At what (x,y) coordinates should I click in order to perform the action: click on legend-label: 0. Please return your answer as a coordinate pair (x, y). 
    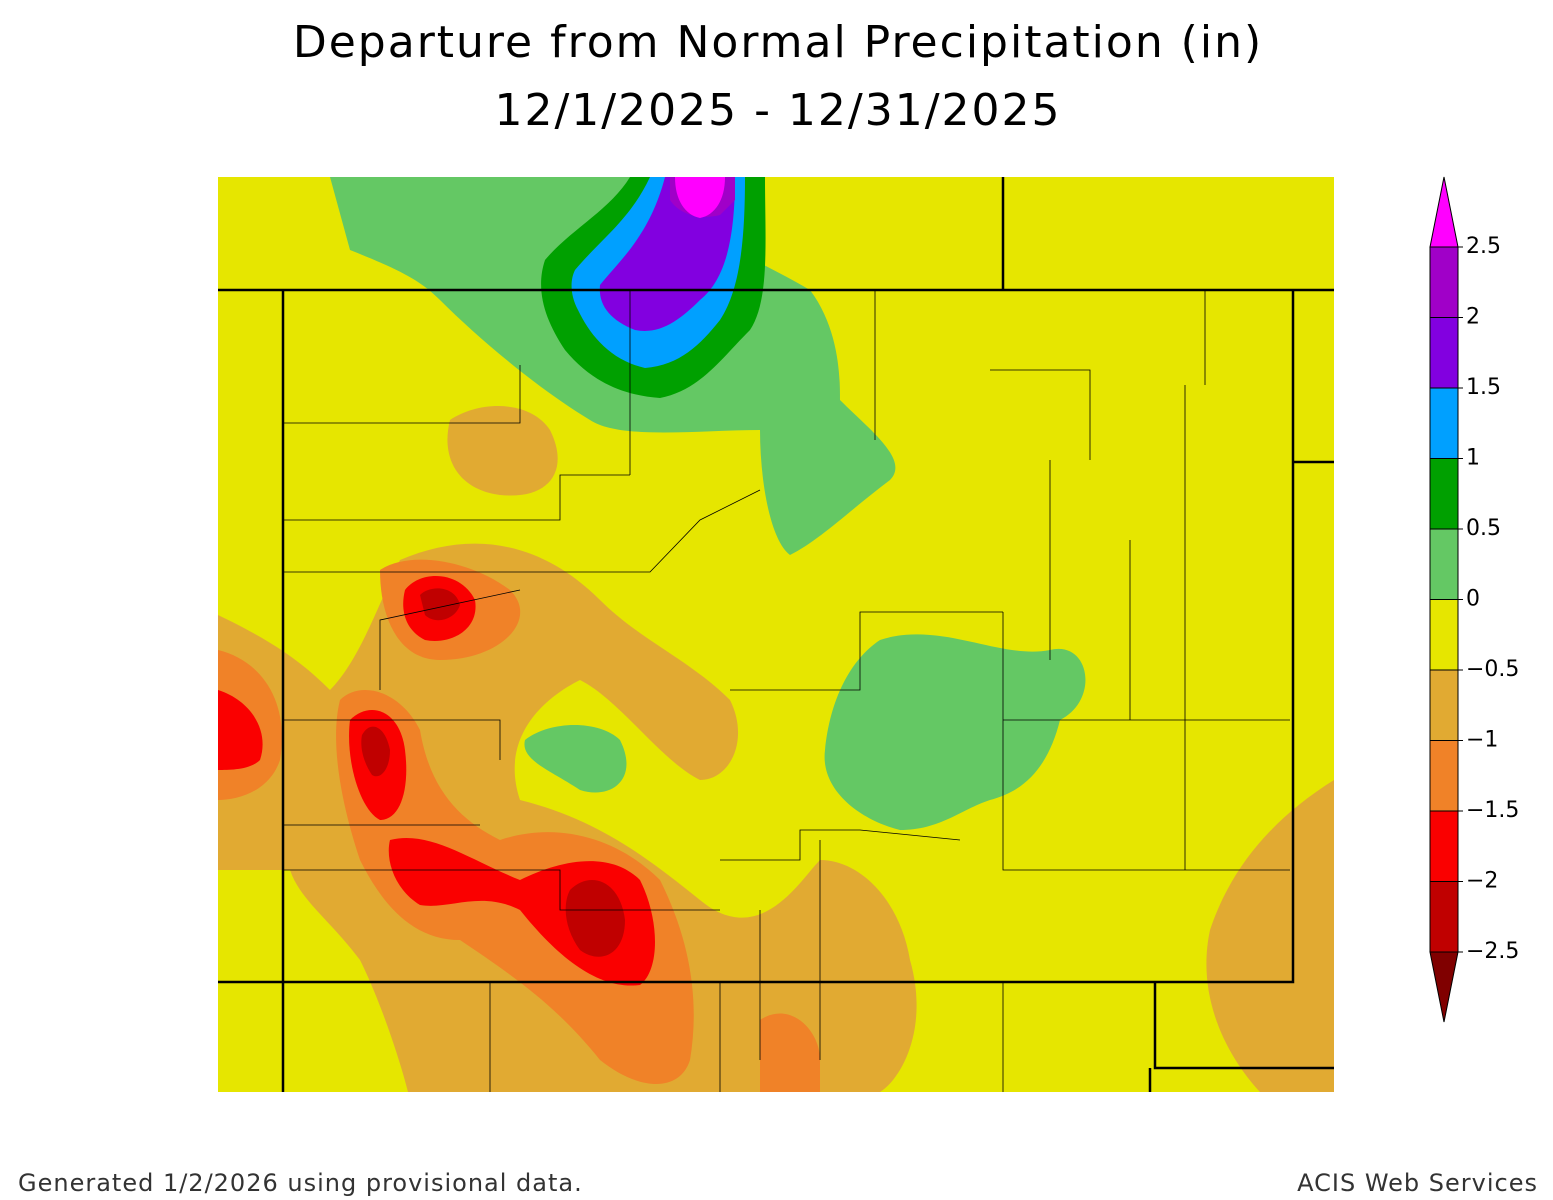
    Looking at the image, I should click on (1473, 599).